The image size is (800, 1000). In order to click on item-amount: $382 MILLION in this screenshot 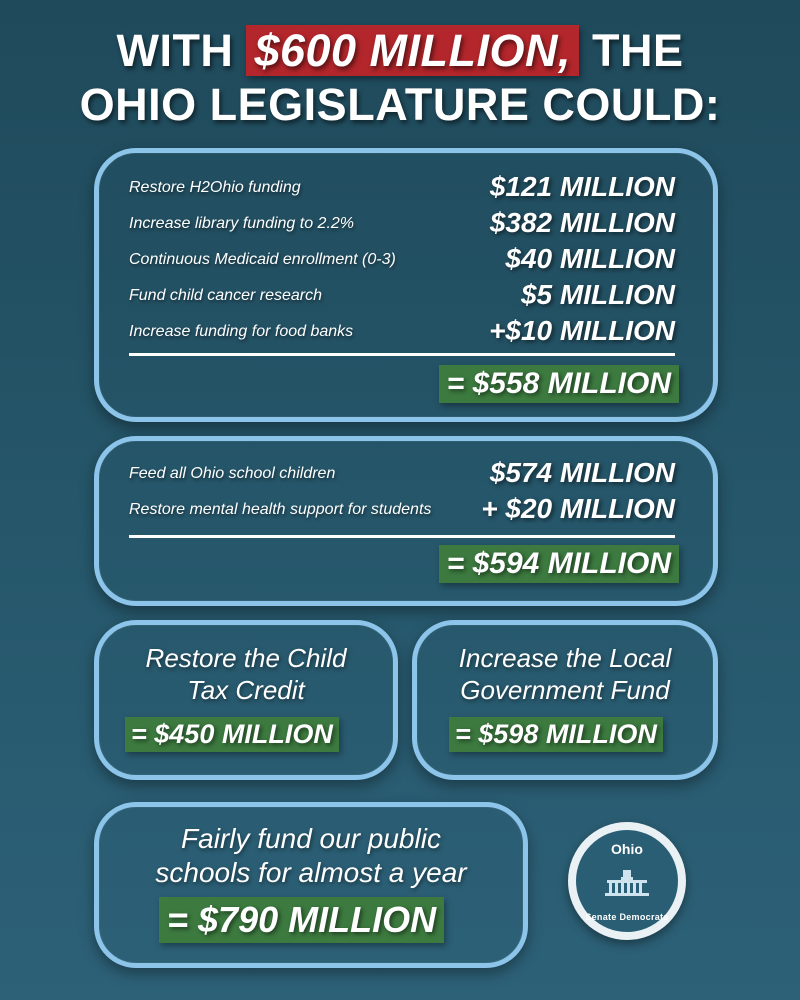, I will do `click(582, 222)`.